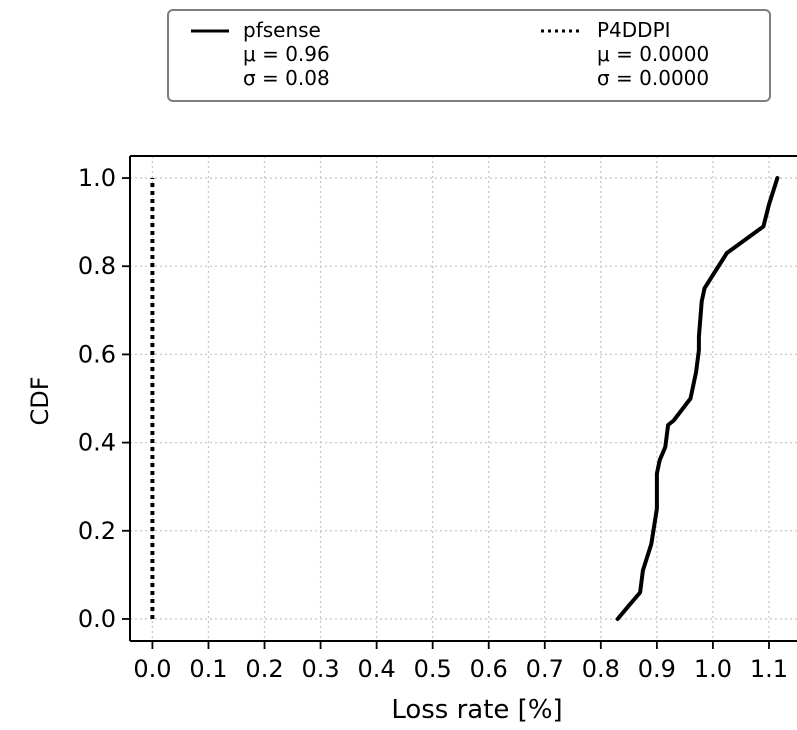  What do you see at coordinates (653, 78) in the screenshot?
I see `legend-sigma-p4ddpi: σ = 0.0000` at bounding box center [653, 78].